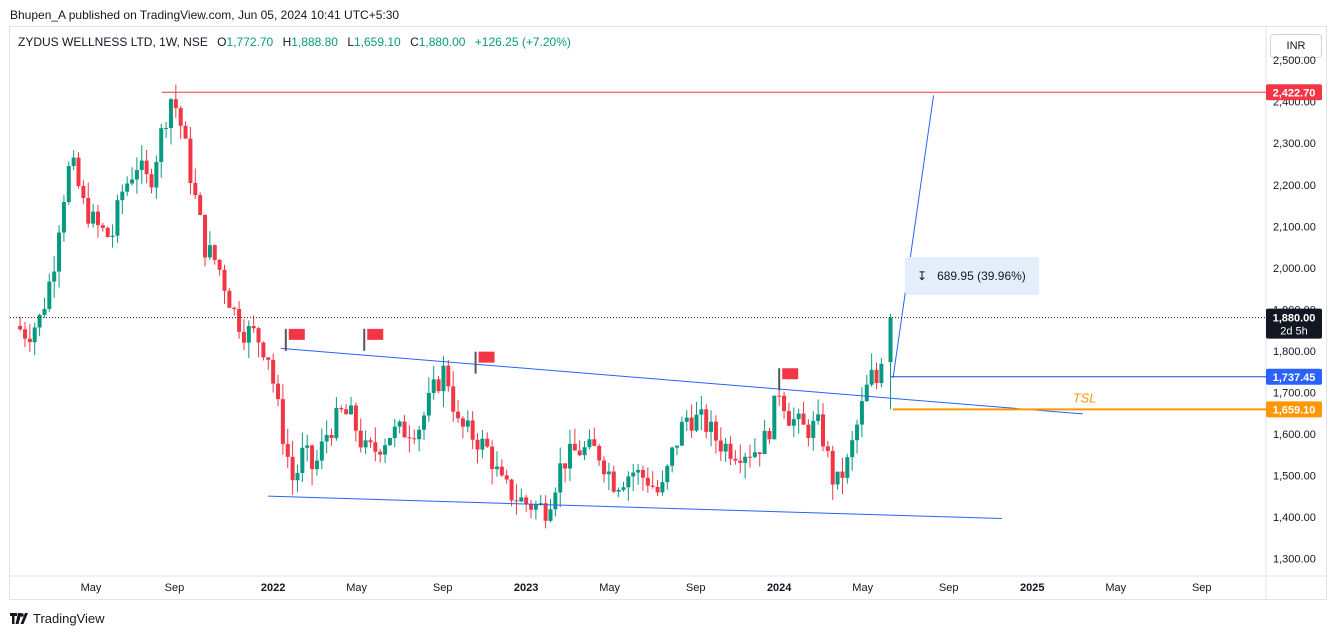  What do you see at coordinates (69, 618) in the screenshot?
I see `footer-brand: TradingView` at bounding box center [69, 618].